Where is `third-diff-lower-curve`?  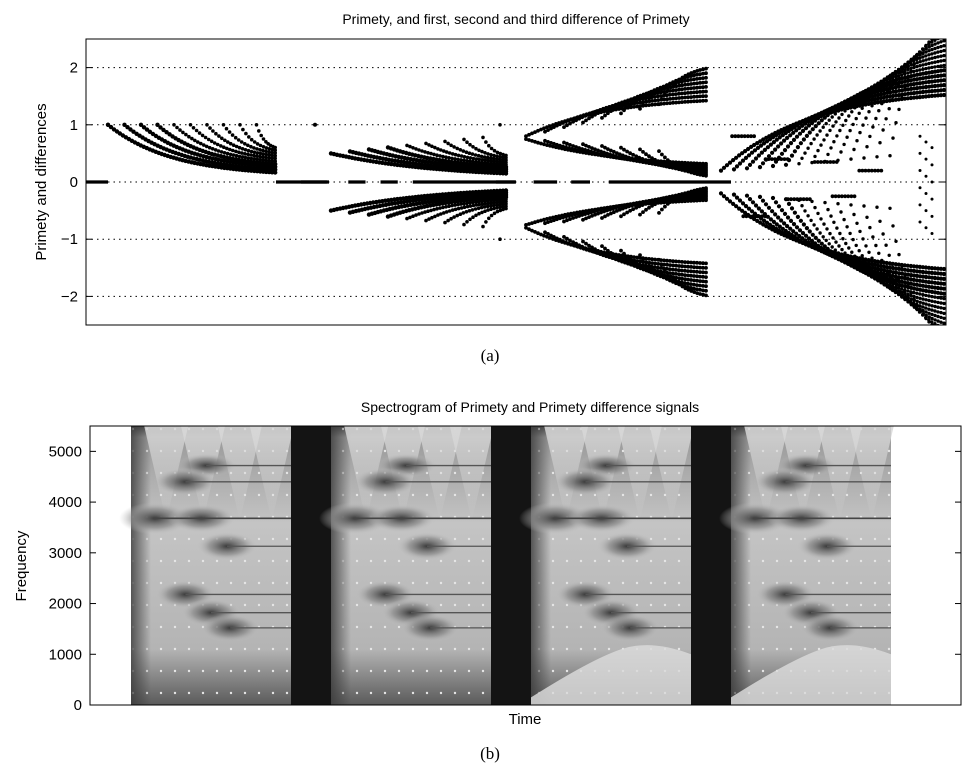
third-diff-lower-curve is located at coordinates (911, 265).